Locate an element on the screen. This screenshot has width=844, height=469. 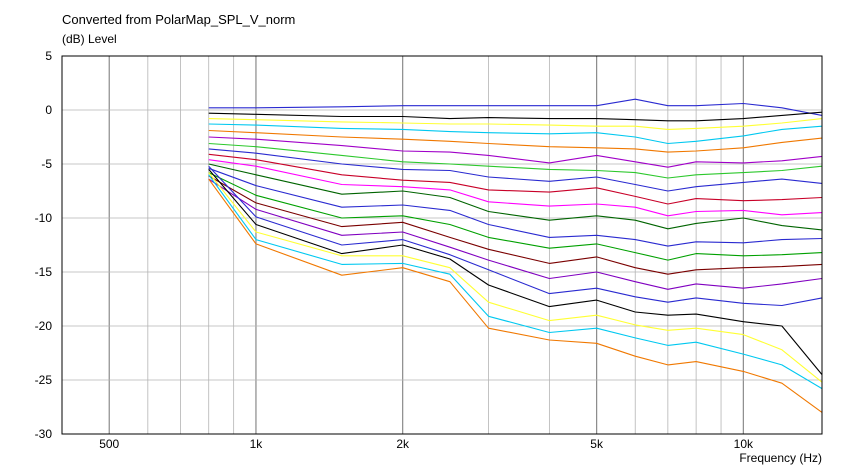
y-tick-label: -30 is located at coordinates (44, 434).